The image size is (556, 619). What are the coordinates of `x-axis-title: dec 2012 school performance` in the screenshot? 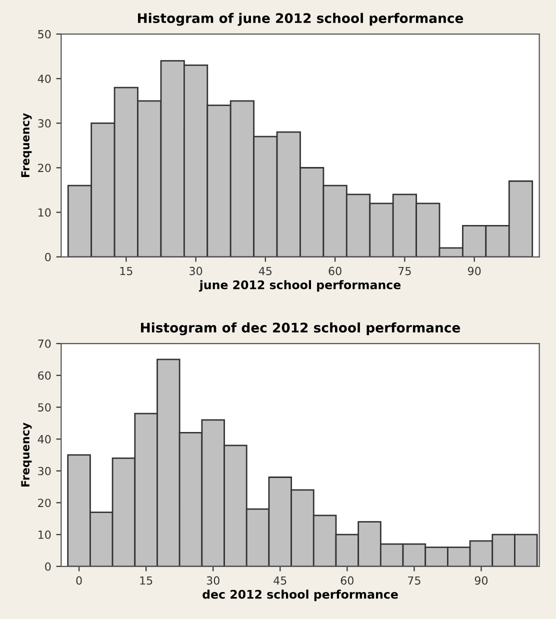 It's located at (300, 596).